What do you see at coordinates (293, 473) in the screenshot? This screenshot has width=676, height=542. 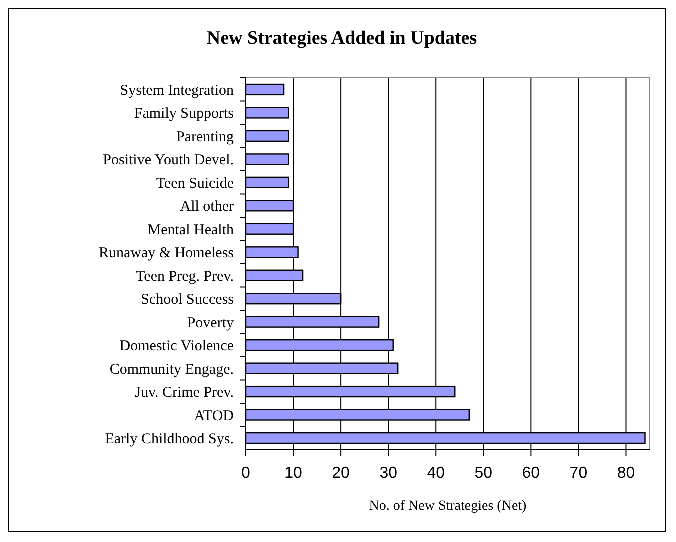 I see `x-tick-label: 10` at bounding box center [293, 473].